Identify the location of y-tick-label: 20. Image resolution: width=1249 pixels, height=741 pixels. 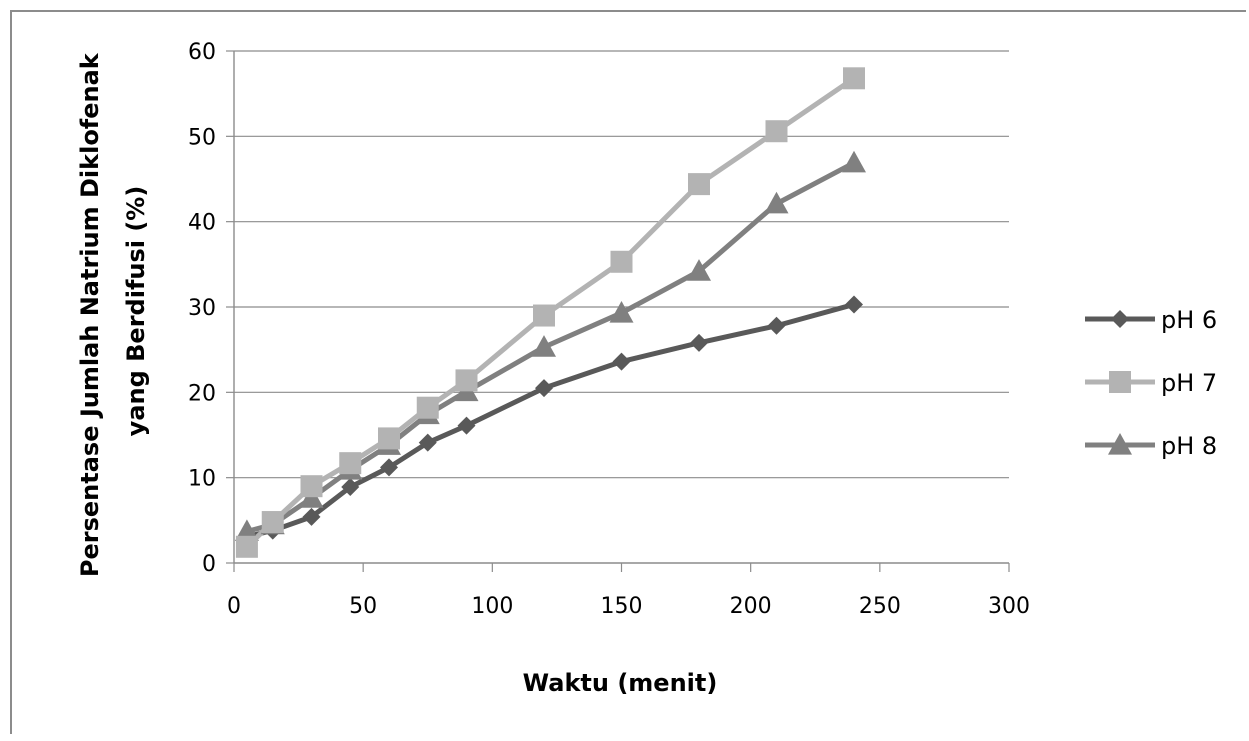
(202, 393).